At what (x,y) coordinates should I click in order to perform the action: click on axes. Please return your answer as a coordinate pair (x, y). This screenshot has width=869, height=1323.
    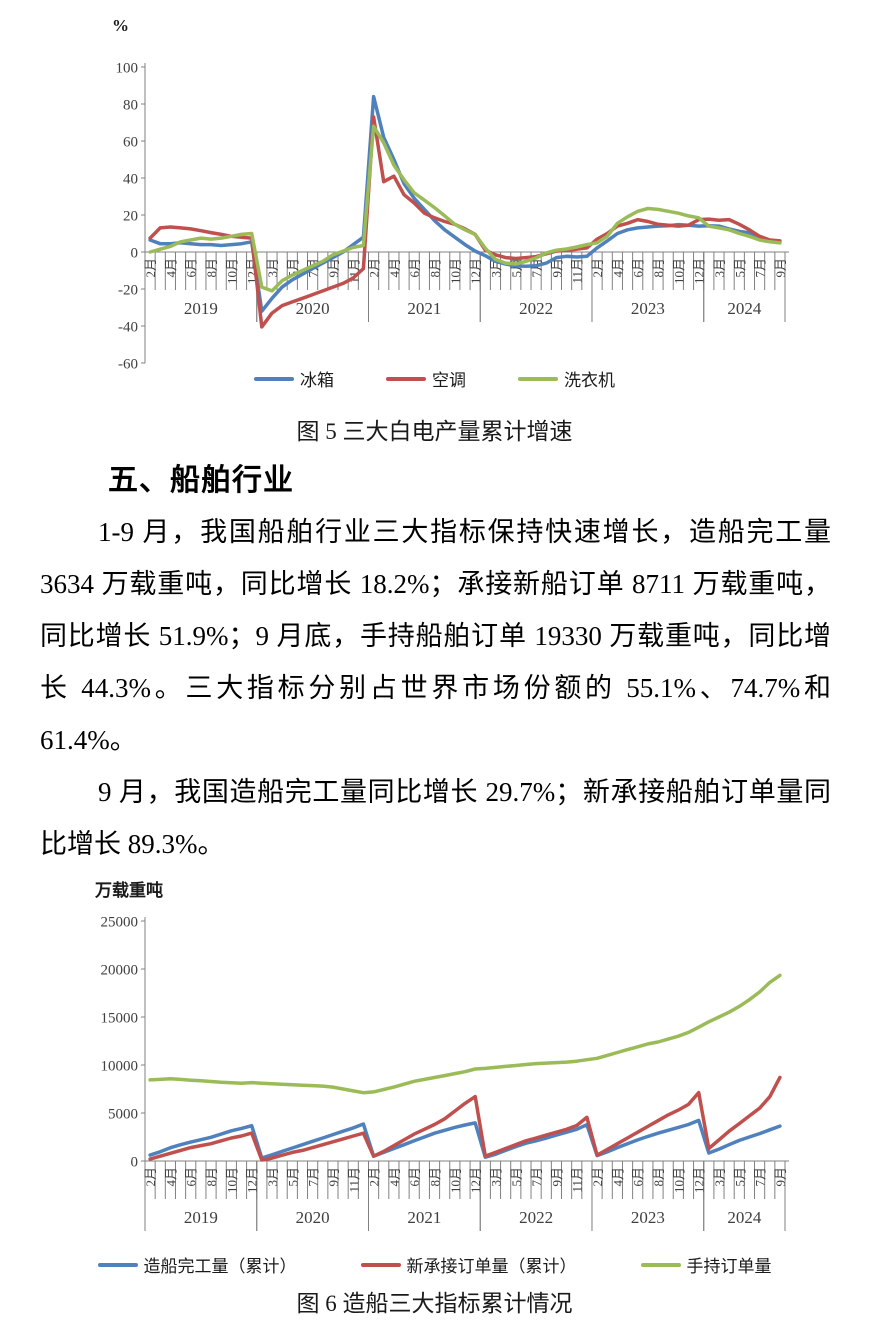
    Looking at the image, I should click on (465, 1039).